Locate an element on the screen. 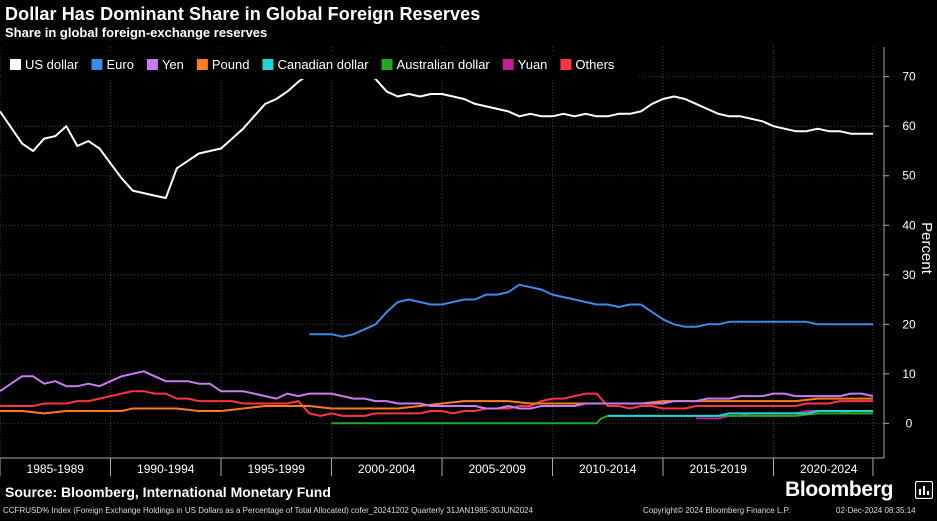  legend-background is located at coordinates (320, 65).